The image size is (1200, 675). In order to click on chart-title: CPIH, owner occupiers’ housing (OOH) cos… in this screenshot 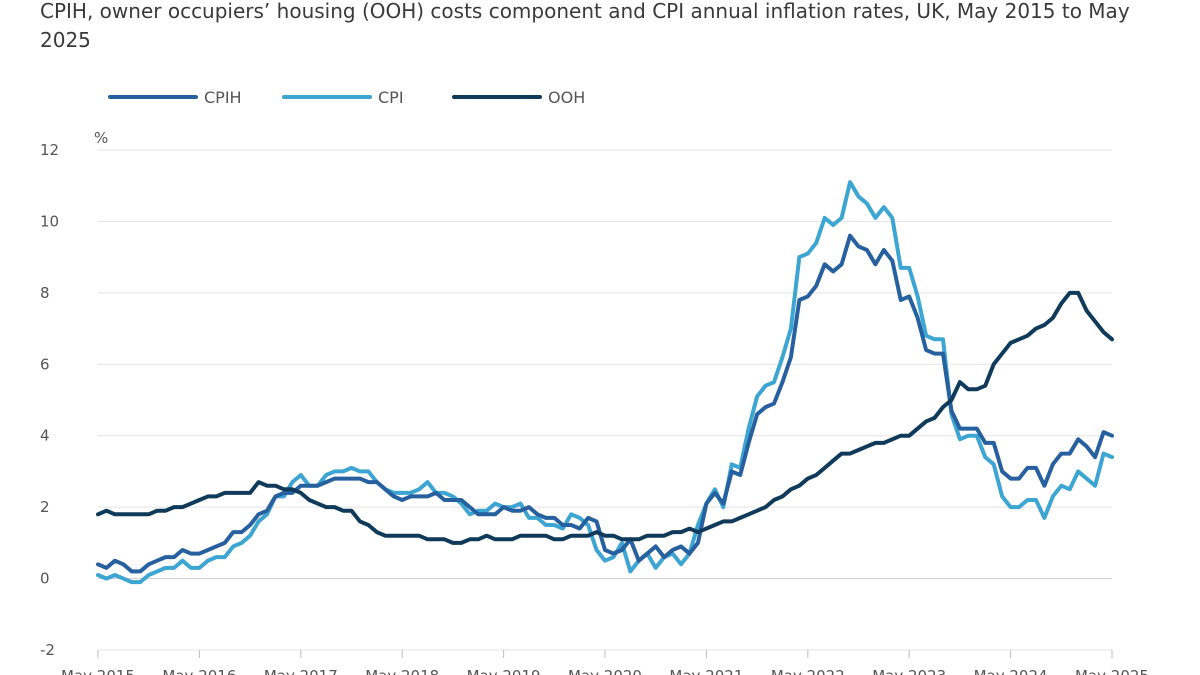, I will do `click(585, 26)`.